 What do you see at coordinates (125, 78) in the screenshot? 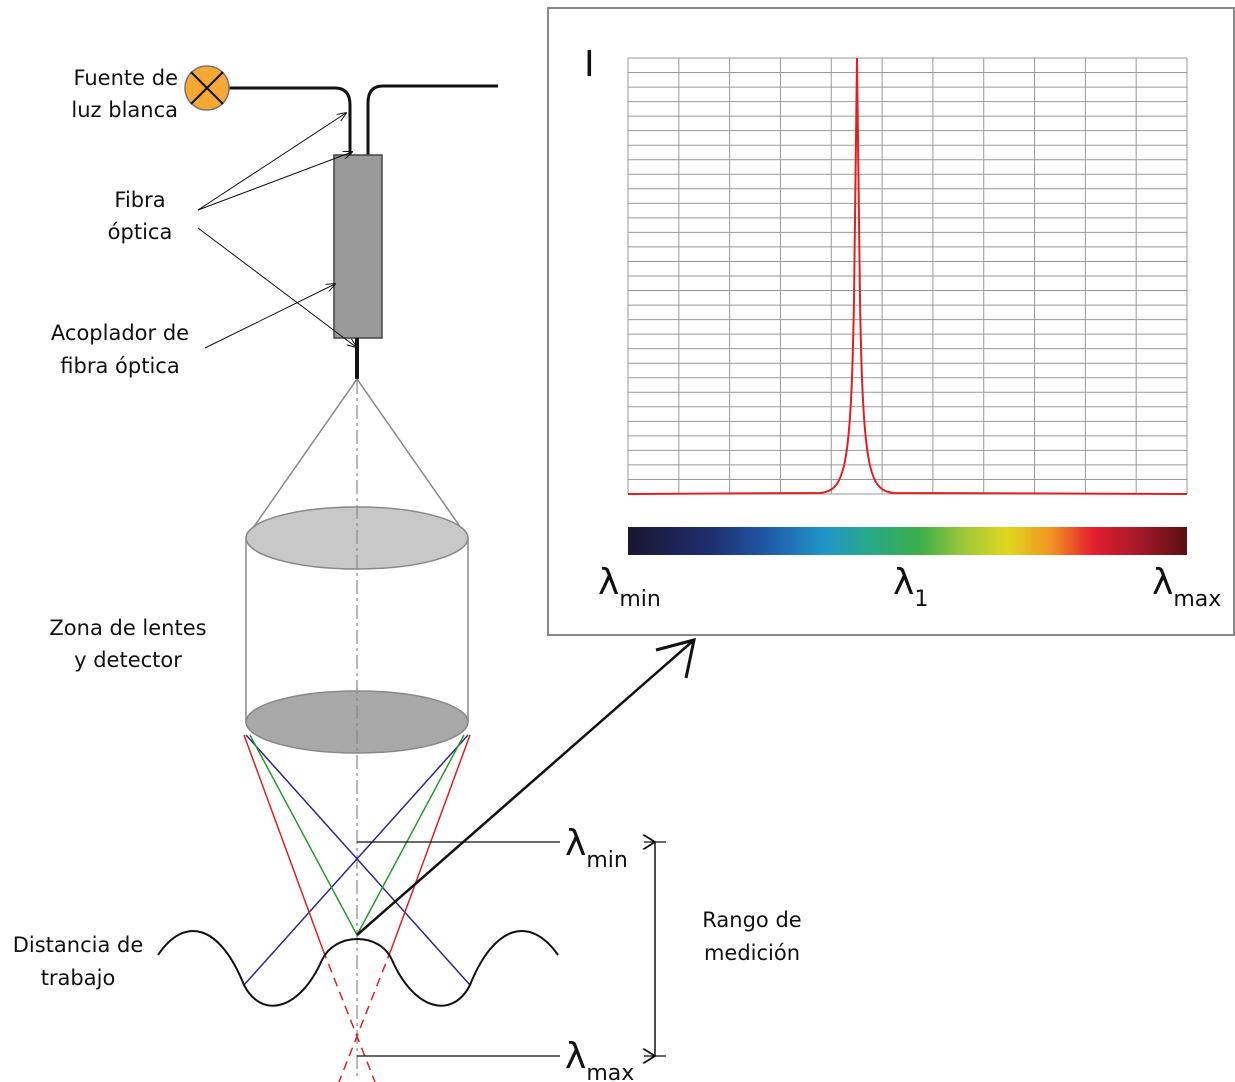
I see `label: Fuente de` at bounding box center [125, 78].